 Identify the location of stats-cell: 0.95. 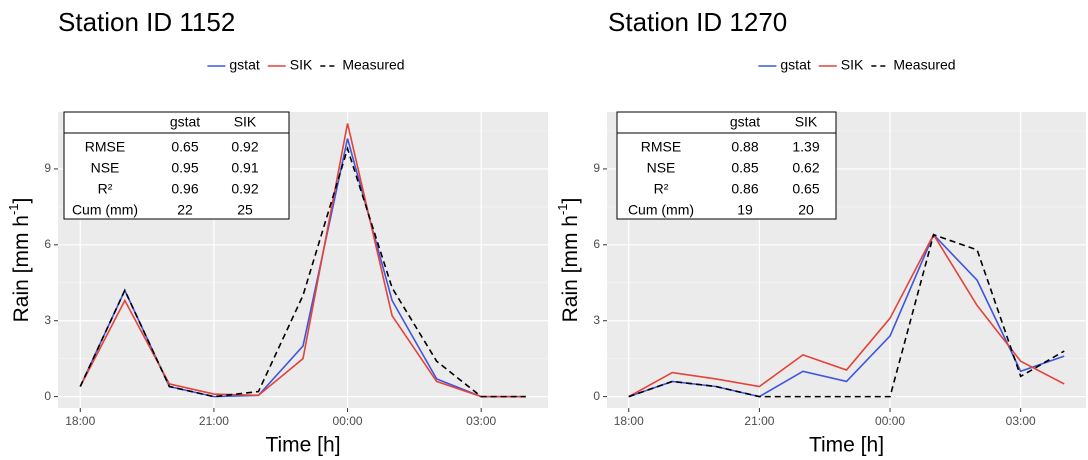
(184, 168).